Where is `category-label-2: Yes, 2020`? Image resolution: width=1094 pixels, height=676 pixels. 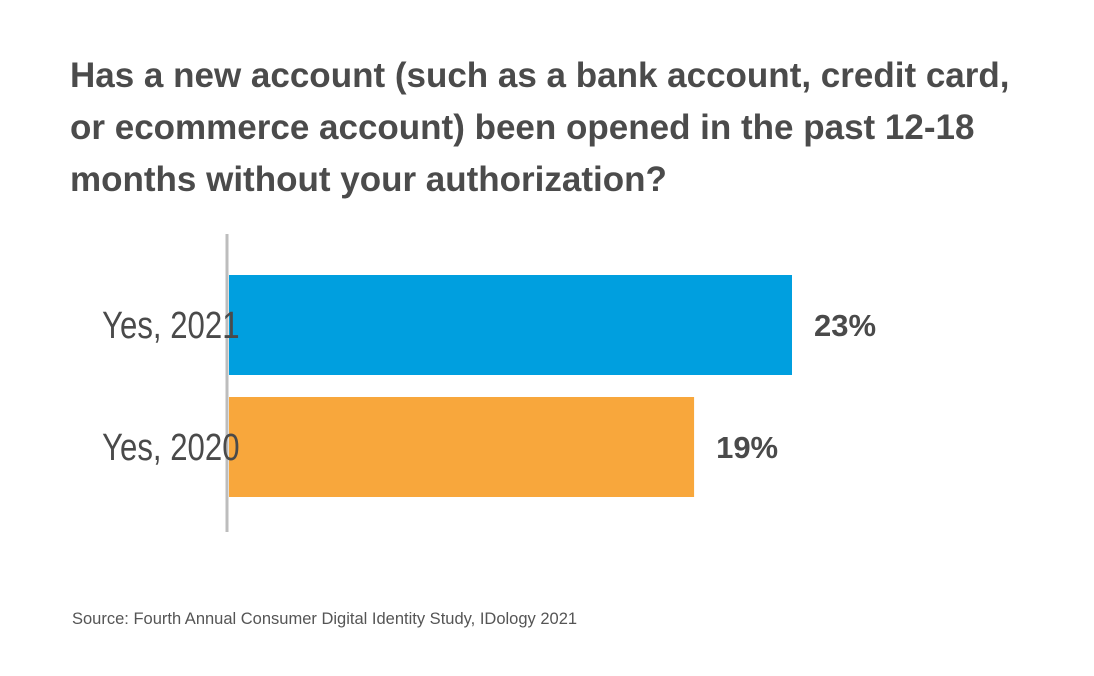
category-label-2: Yes, 2020 is located at coordinates (170, 448).